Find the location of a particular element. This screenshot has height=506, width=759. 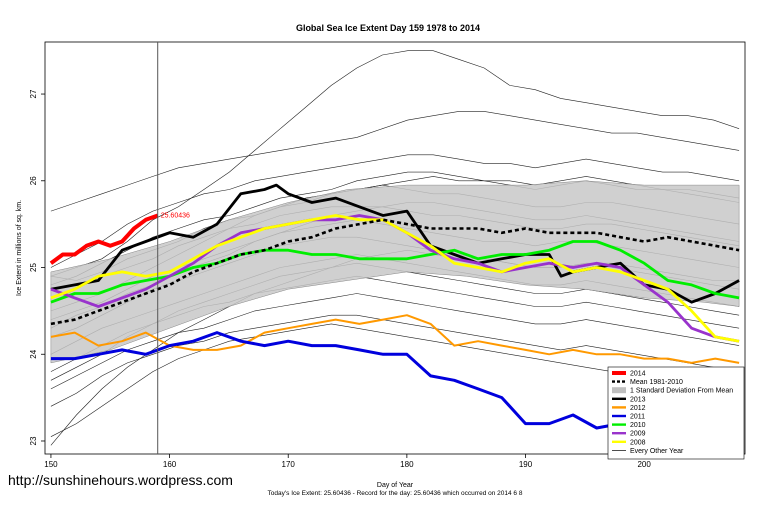

x-tick-label: 200 is located at coordinates (644, 464).